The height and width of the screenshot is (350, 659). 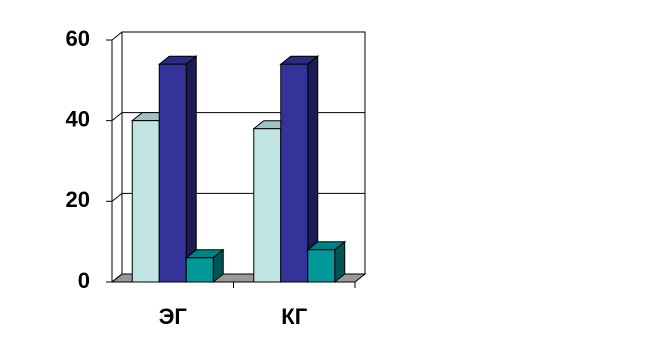 I want to click on y-tick-label: 60, so click(x=78, y=38).